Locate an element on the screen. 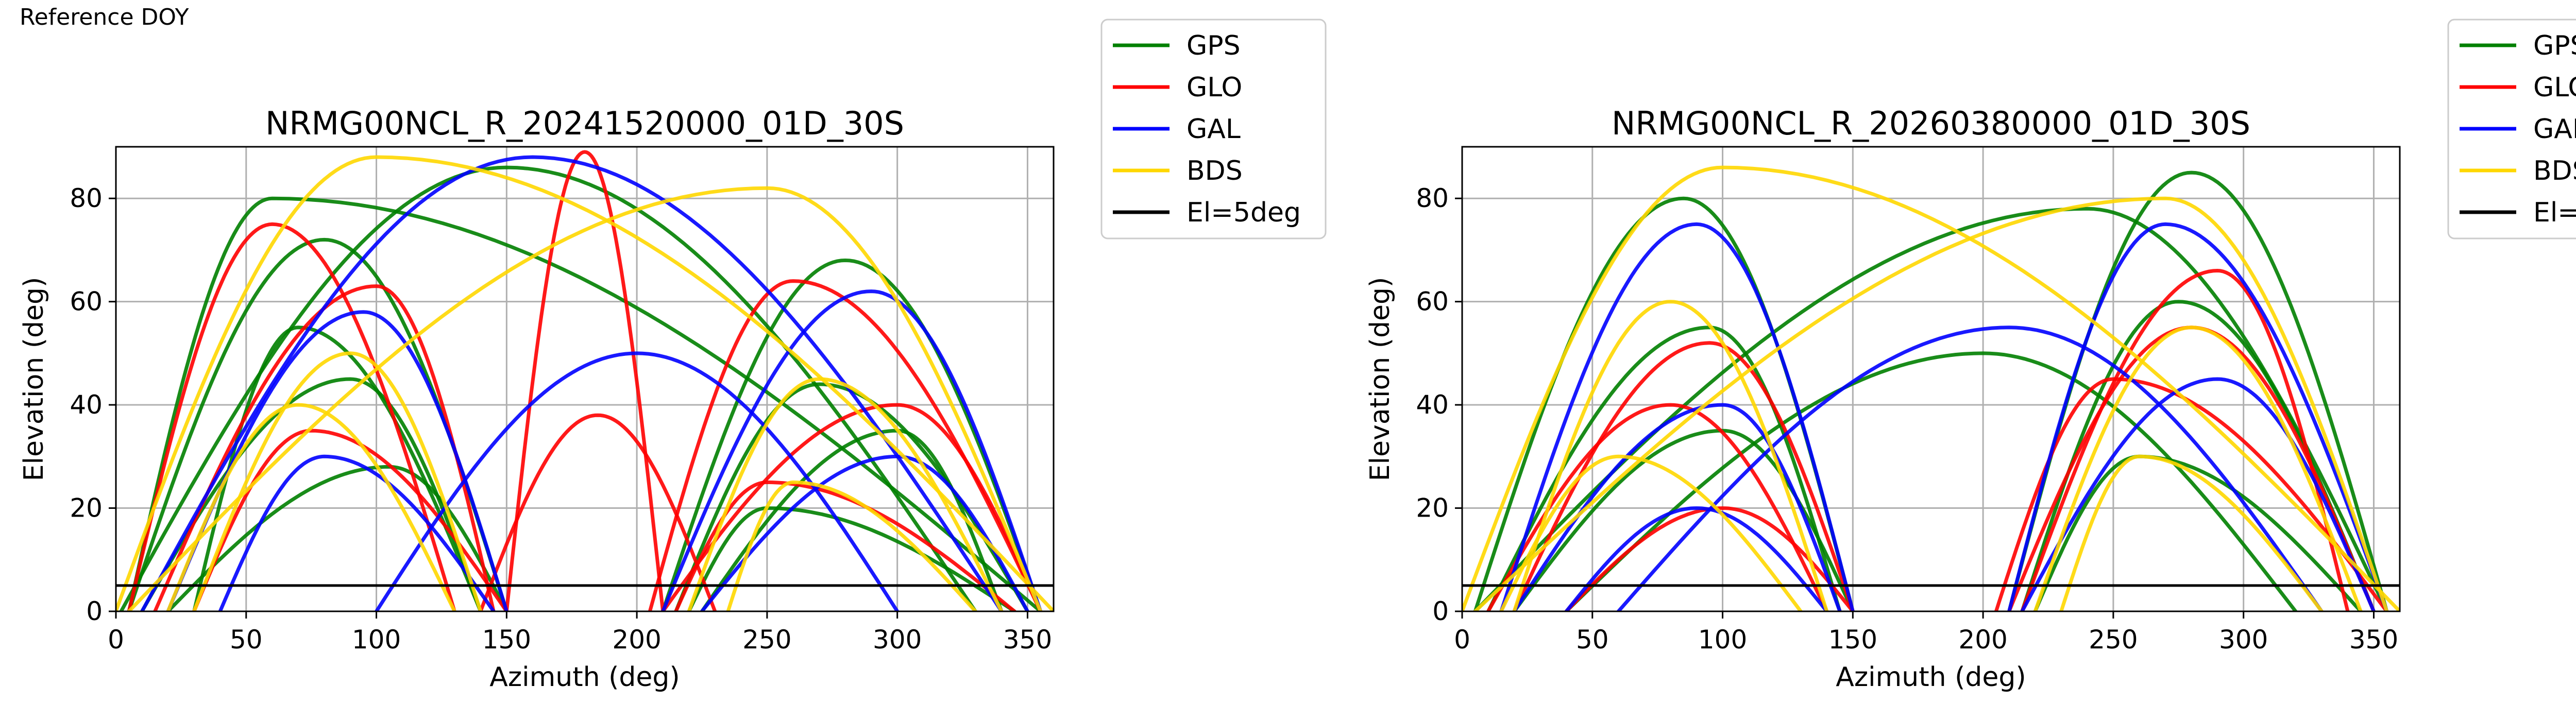 Image resolution: width=2576 pixels, height=720 pixels. chart-title: NRMG00NCL_R_20241520000_01D_30S is located at coordinates (584, 123).